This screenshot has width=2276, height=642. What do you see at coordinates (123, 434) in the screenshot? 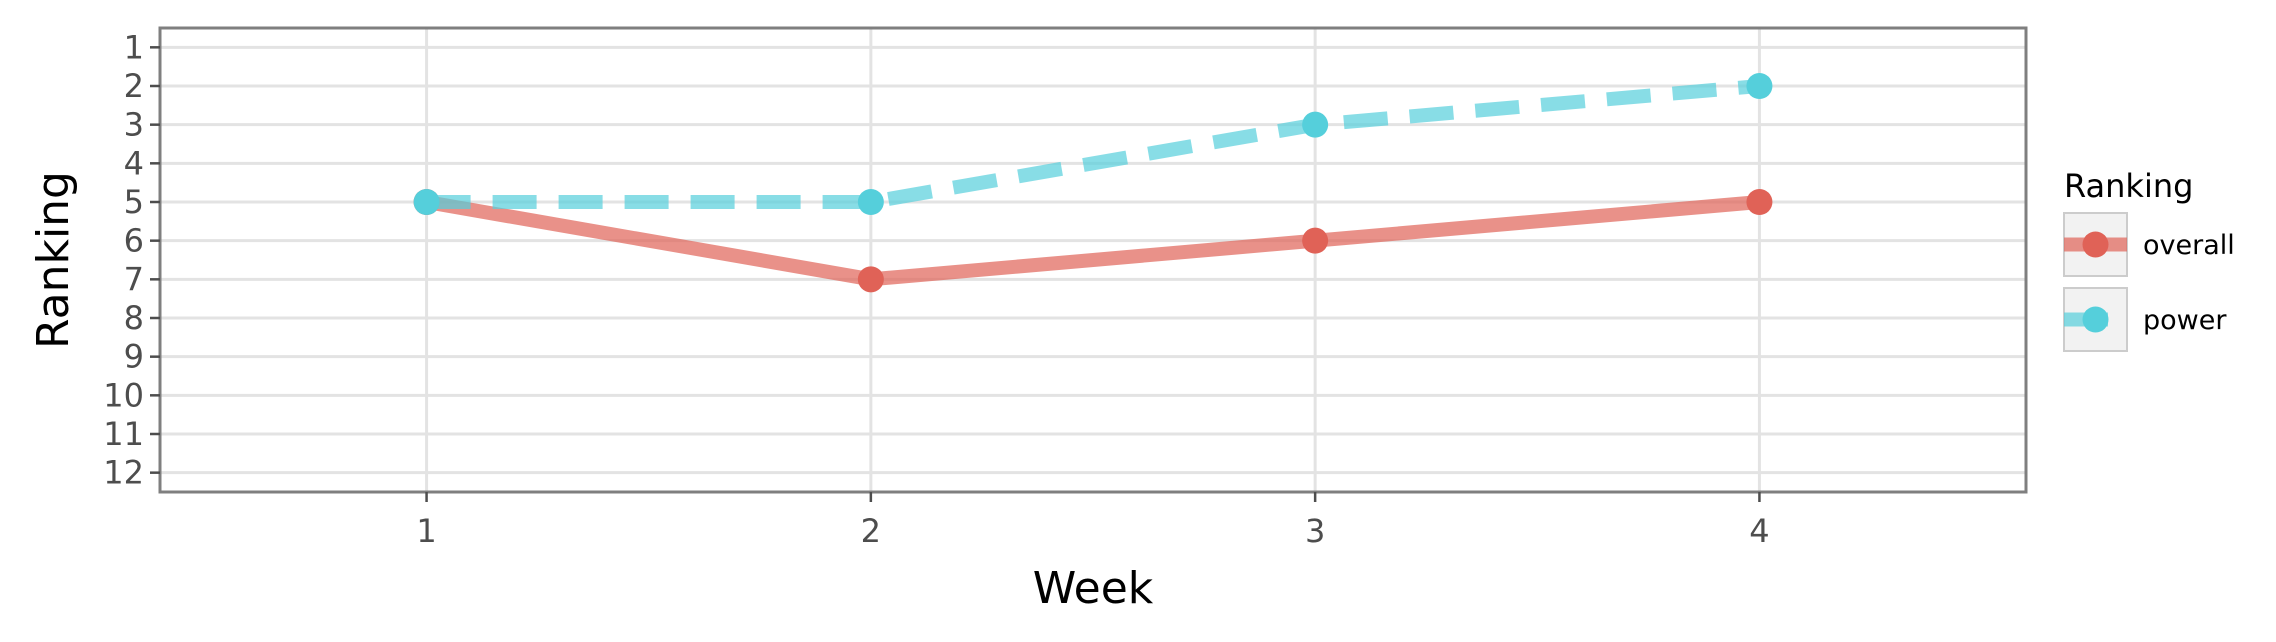
I see `y-tick-label: 11` at bounding box center [123, 434].